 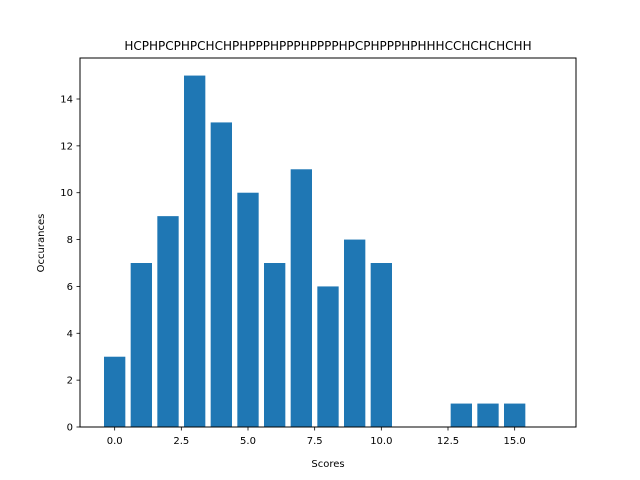 I want to click on x-axis: 0.0 2.5 5.0 7.5 10.0 12.5 15.0, so click(x=316, y=437).